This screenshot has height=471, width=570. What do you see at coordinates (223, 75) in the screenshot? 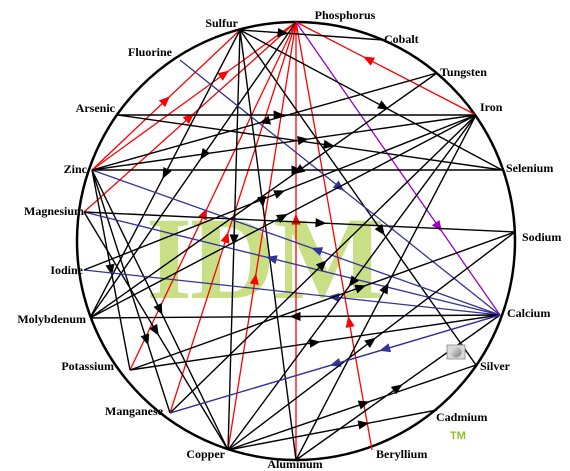
I see `arrowhead-phosphorus-zinc` at bounding box center [223, 75].